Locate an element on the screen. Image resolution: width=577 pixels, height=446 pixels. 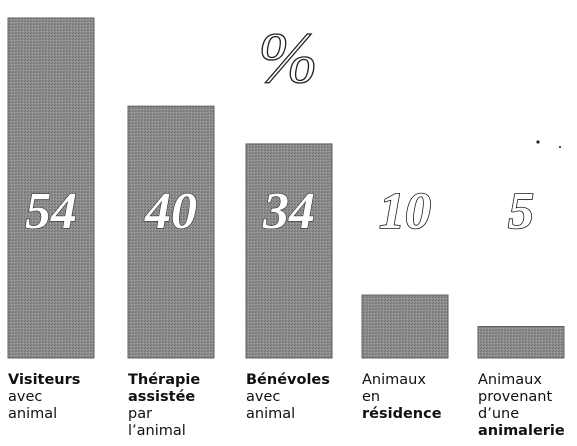
value-label-4: 10 is located at coordinates (405, 211).